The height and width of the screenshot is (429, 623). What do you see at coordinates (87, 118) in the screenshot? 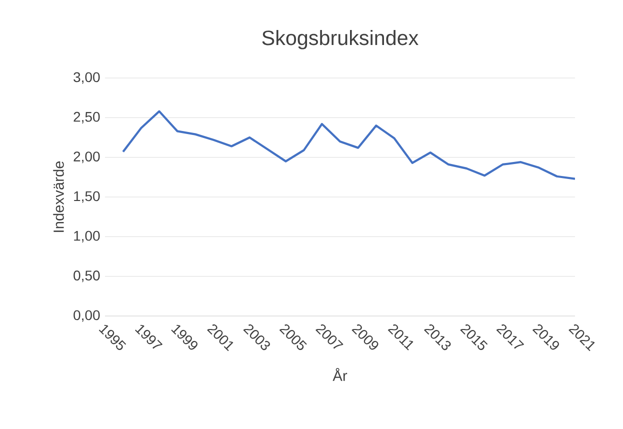
I see `y-tick-label: 2,50` at bounding box center [87, 118].